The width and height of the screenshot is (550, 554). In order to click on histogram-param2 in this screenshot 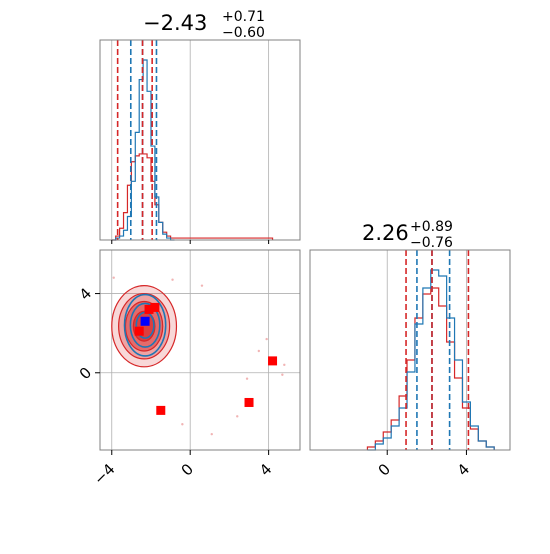, I will do `click(430, 350)`.